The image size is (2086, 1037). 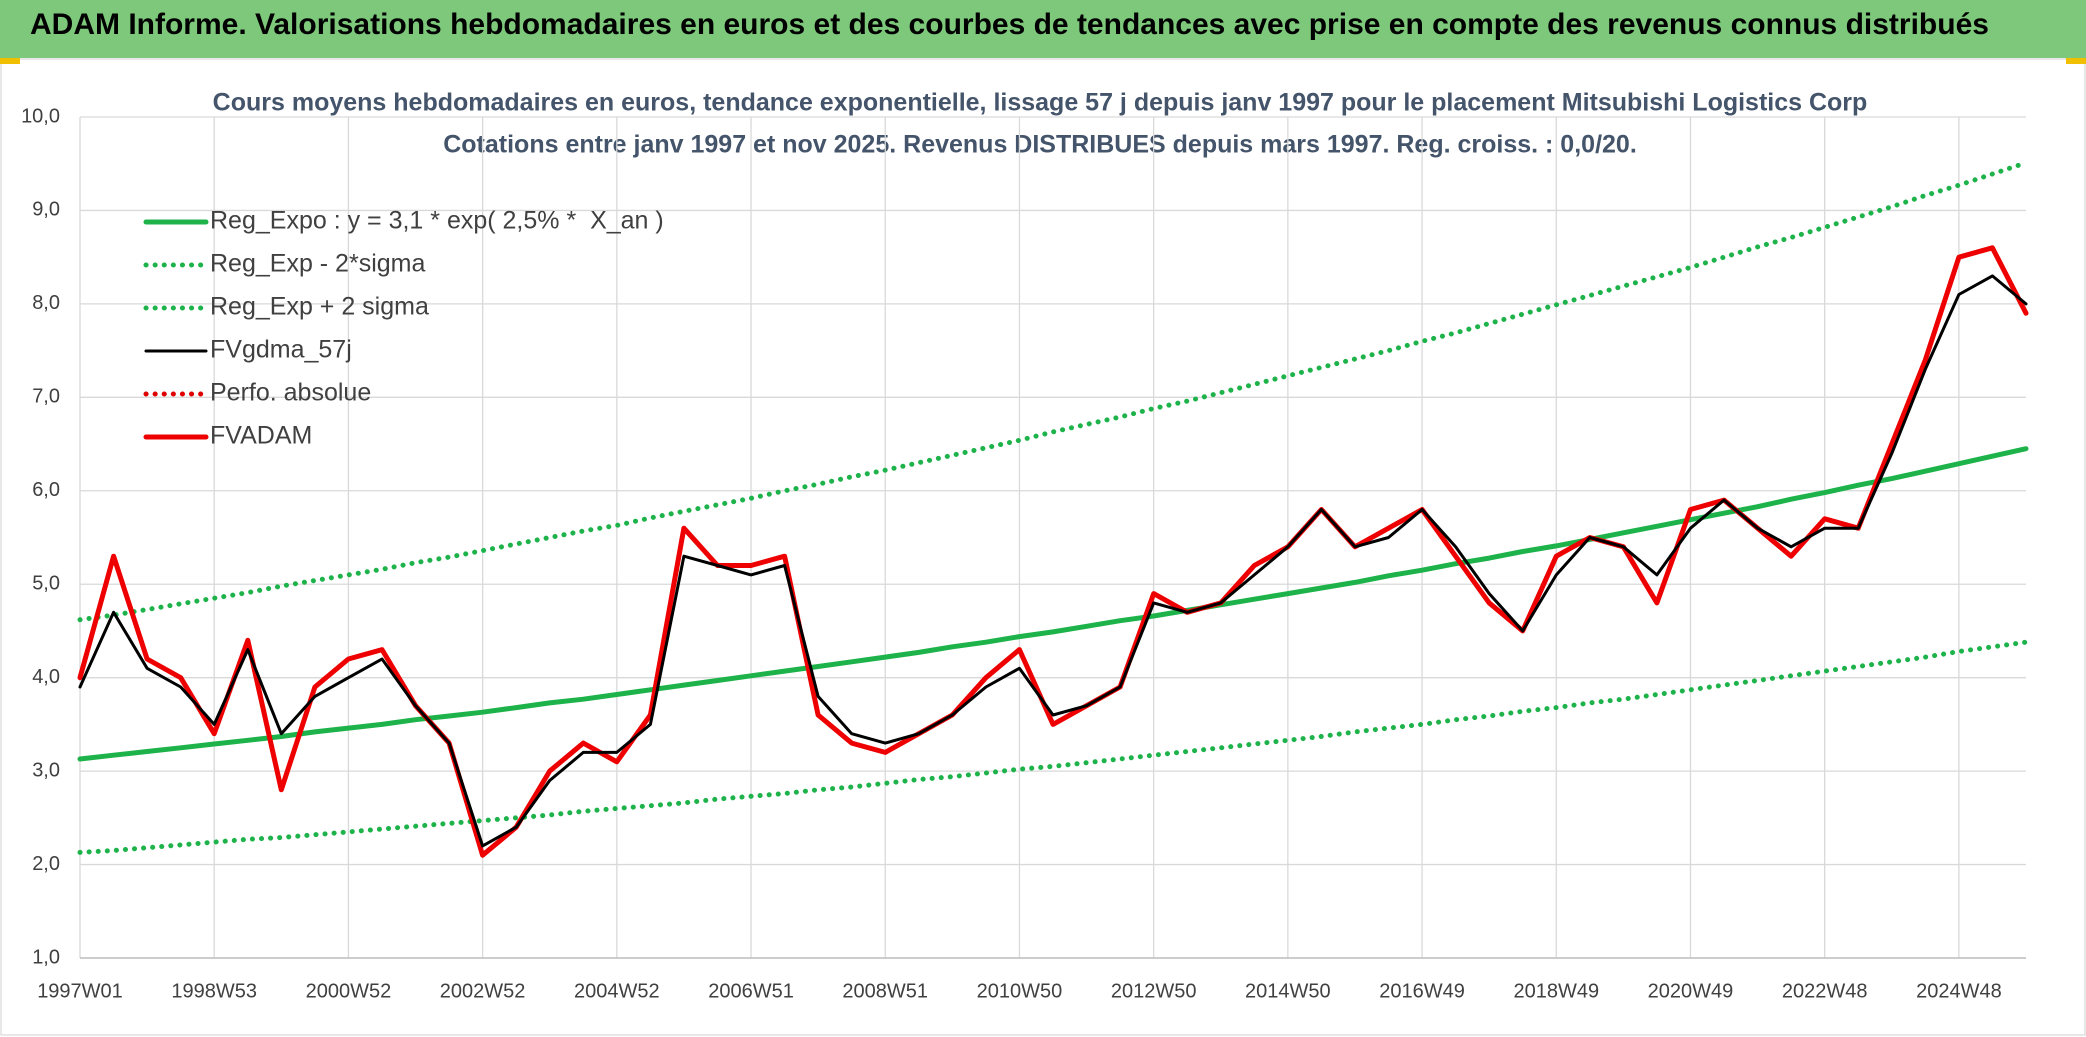 I want to click on y-tick-label: 9,0, so click(x=46, y=210).